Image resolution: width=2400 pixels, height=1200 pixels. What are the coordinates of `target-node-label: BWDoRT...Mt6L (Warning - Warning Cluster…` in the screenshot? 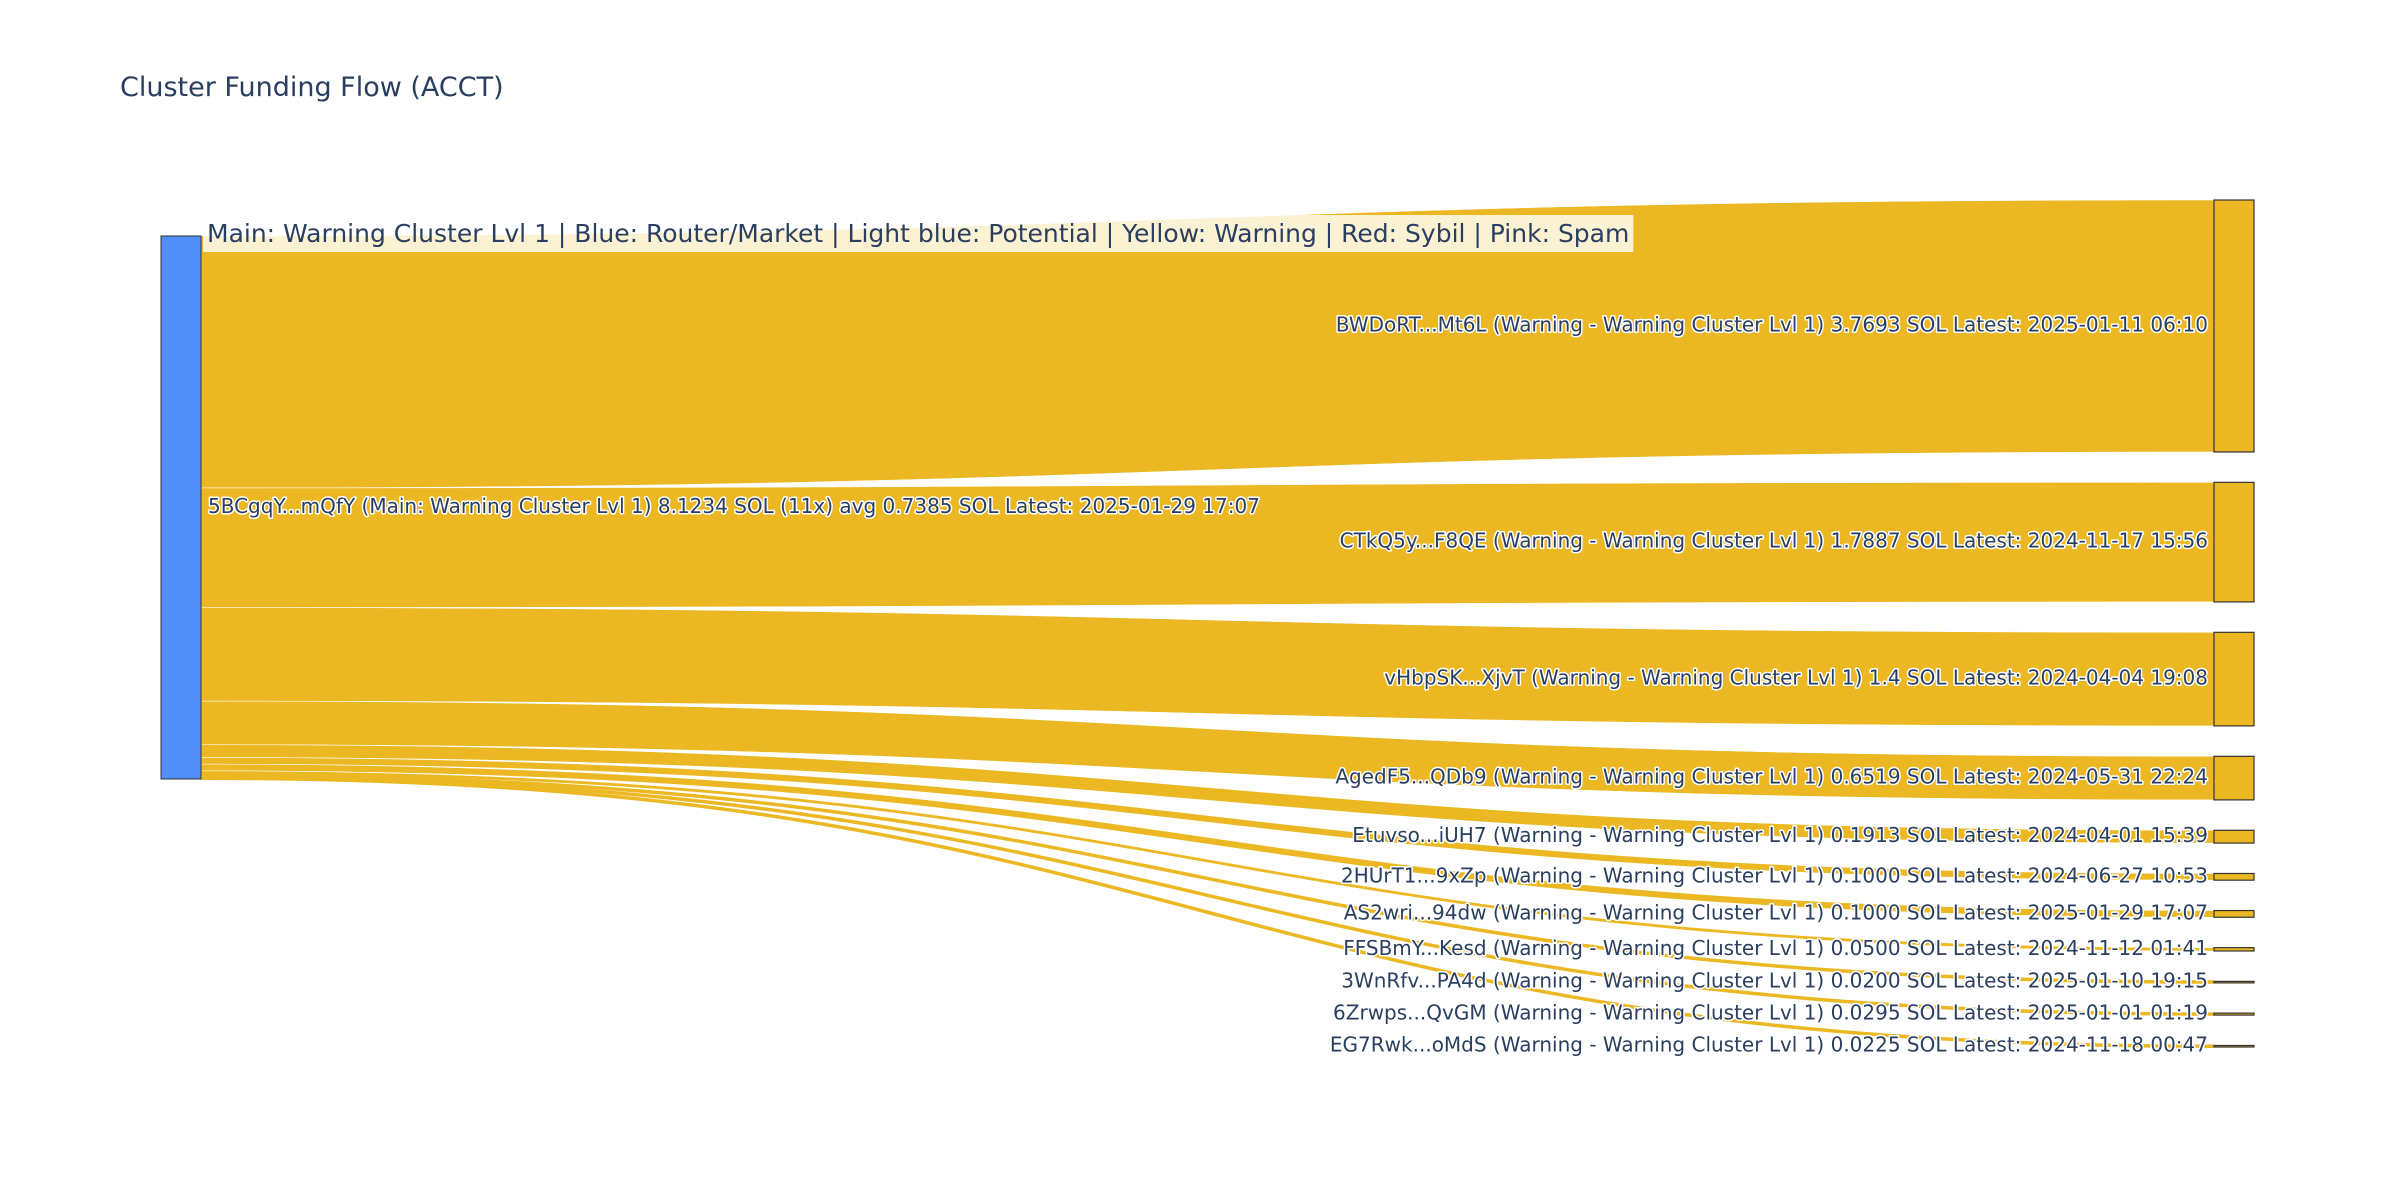 It's located at (1772, 324).